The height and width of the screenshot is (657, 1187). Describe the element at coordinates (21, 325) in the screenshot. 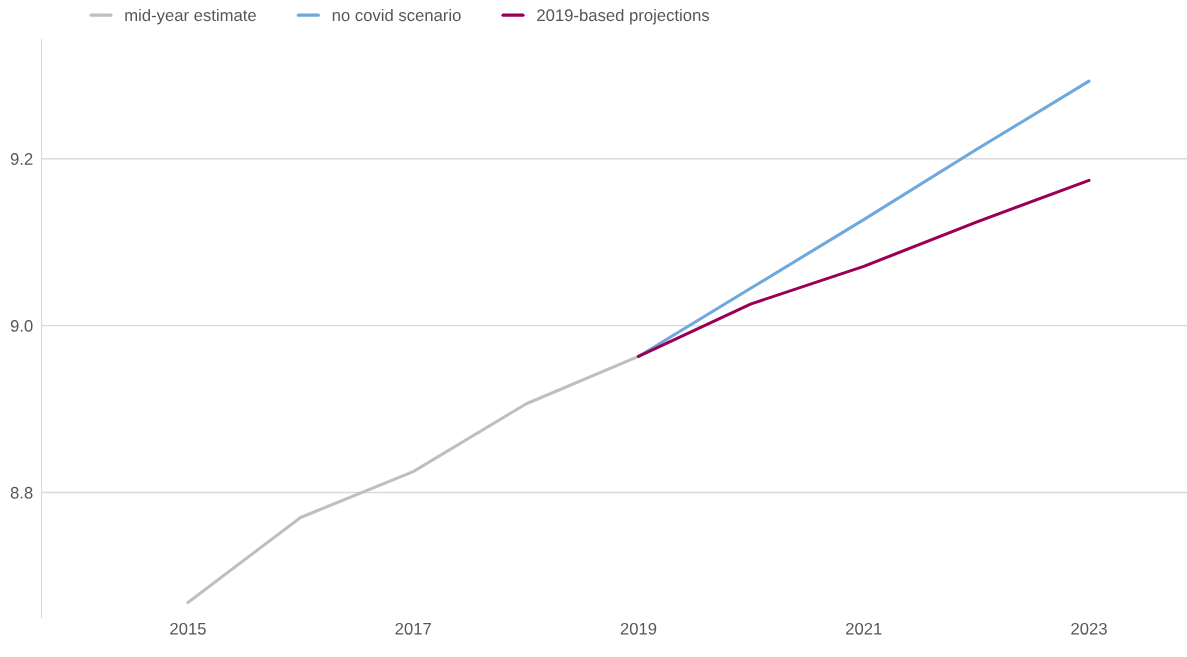

I see `y-tick-label: 9.0` at that location.